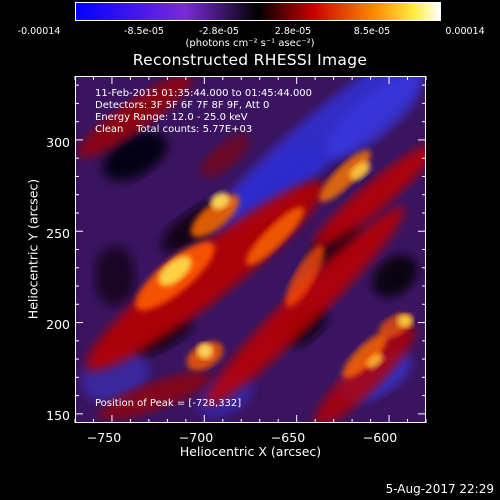 The image size is (500, 500). I want to click on colorbar-tick: 8.5e-05, so click(372, 31).